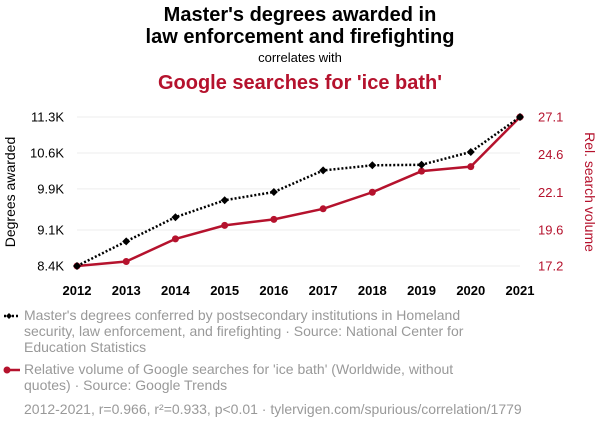  Describe the element at coordinates (550, 266) in the screenshot. I see `right-tick-label: 17.2` at that location.